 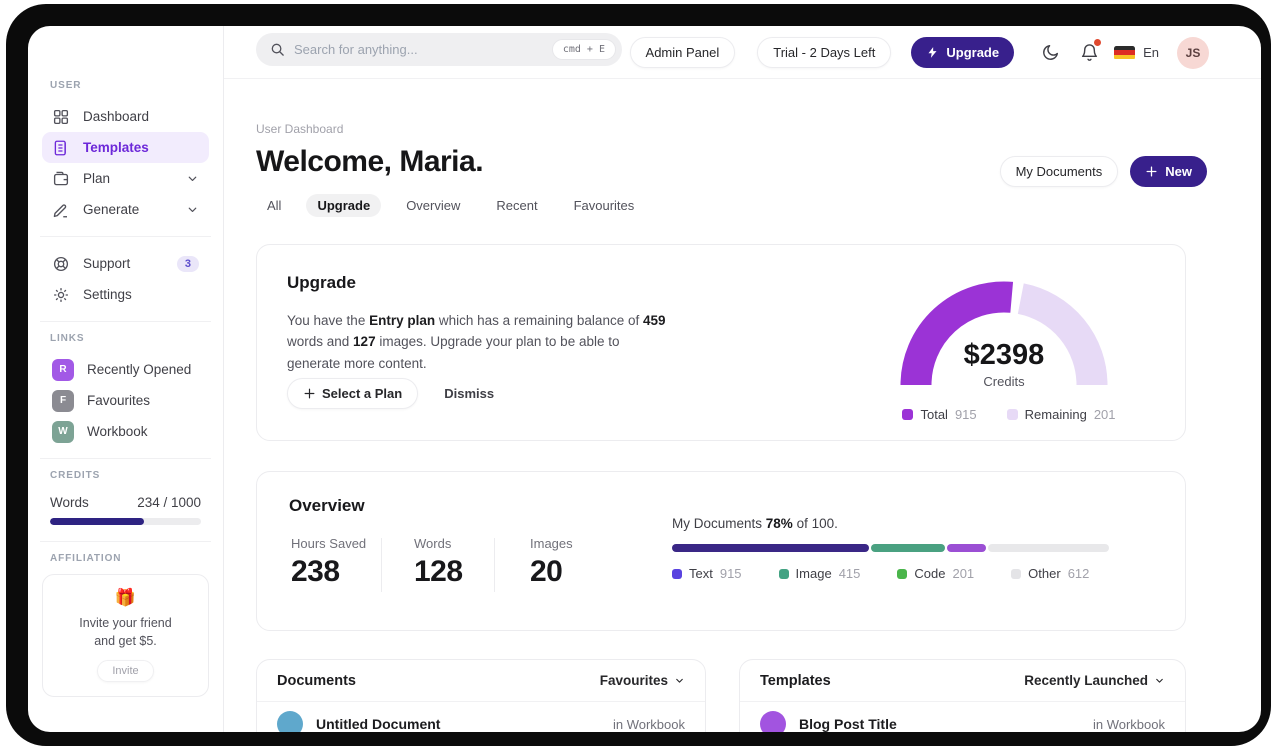 What do you see at coordinates (187, 263) in the screenshot?
I see `support-count-badge: 3` at bounding box center [187, 263].